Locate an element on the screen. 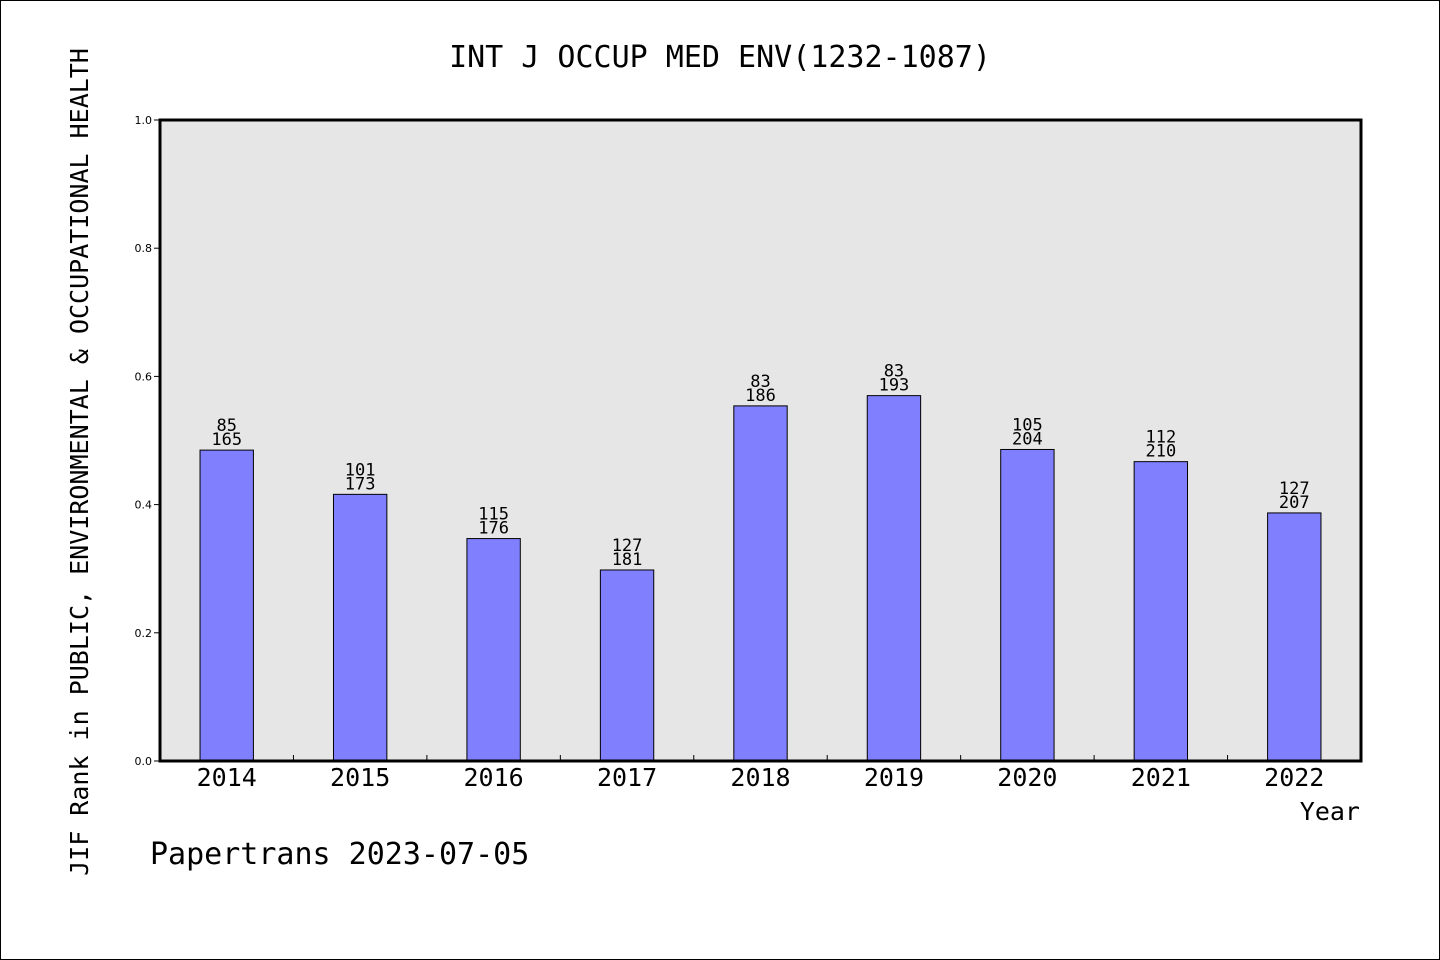 The width and height of the screenshot is (1440, 960). y-tick-label: 0.2 is located at coordinates (144, 633).